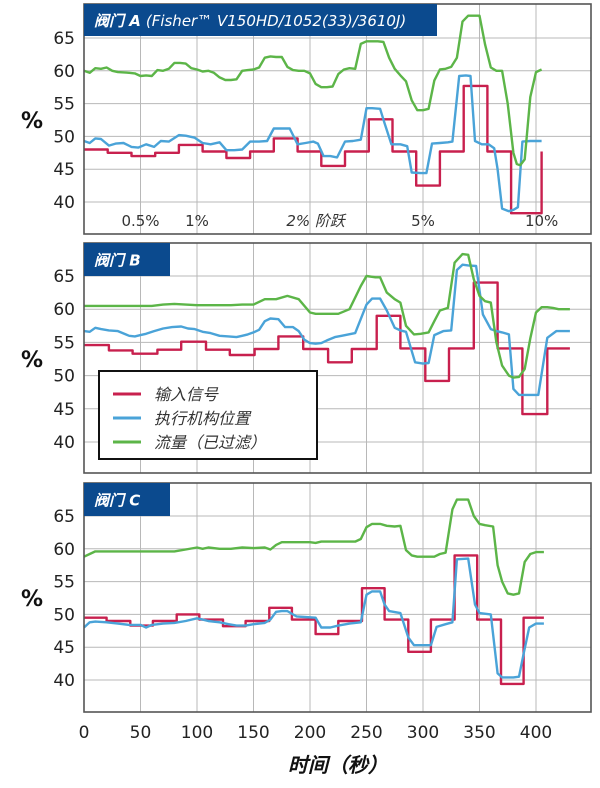  What do you see at coordinates (479, 733) in the screenshot?
I see `x-tick-label: 350` at bounding box center [479, 733].